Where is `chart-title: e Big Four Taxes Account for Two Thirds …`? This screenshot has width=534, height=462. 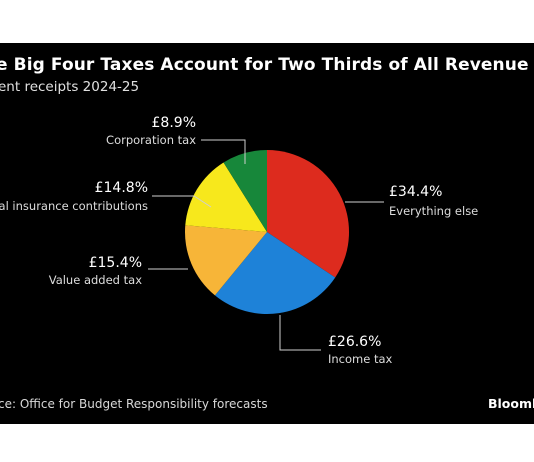
chart-title: e Big Four Taxes Account for Two Thirds … is located at coordinates (264, 65).